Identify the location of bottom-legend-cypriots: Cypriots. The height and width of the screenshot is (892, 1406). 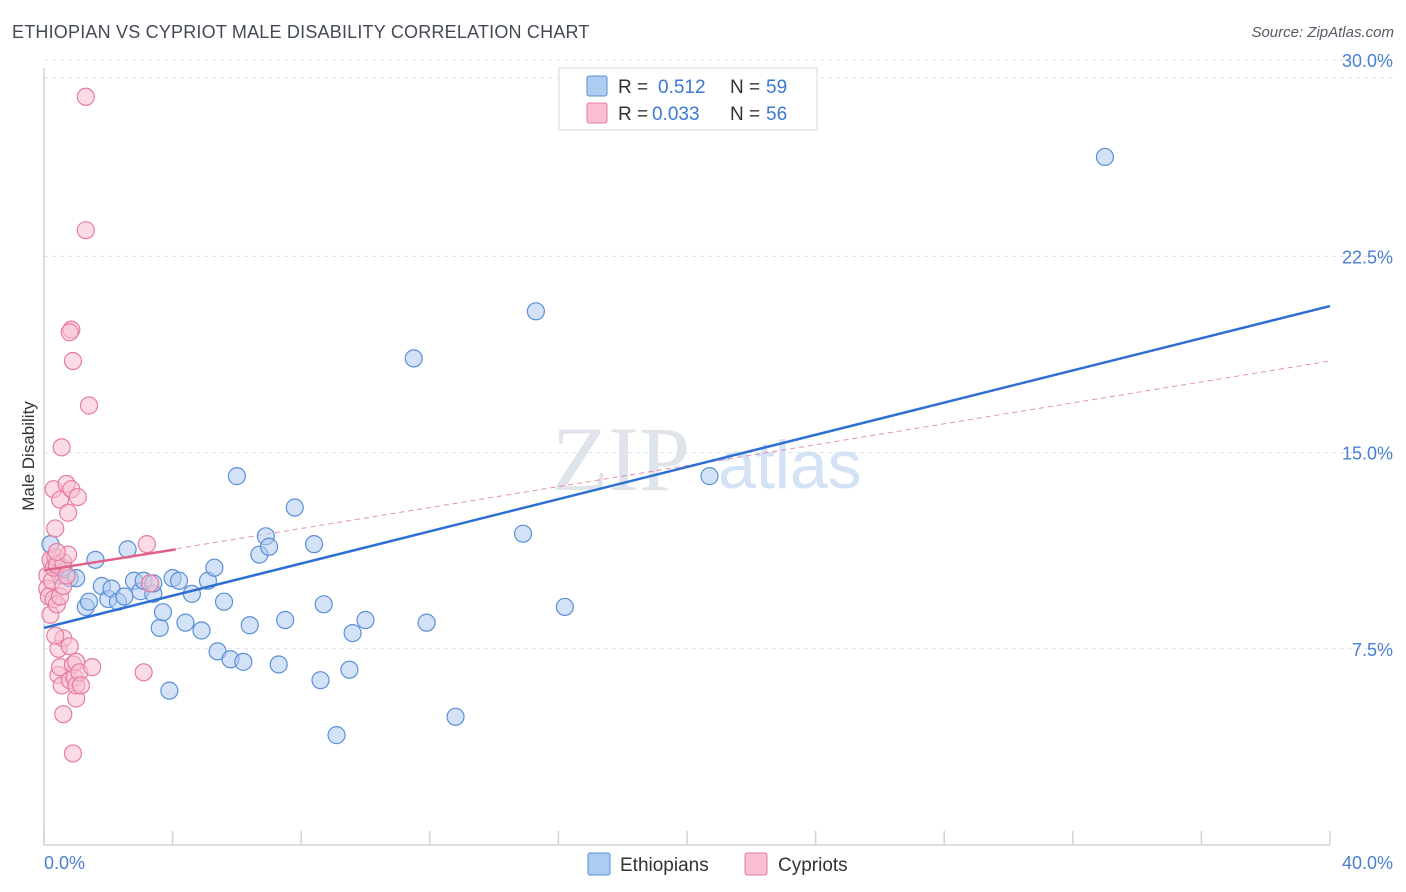
(813, 865).